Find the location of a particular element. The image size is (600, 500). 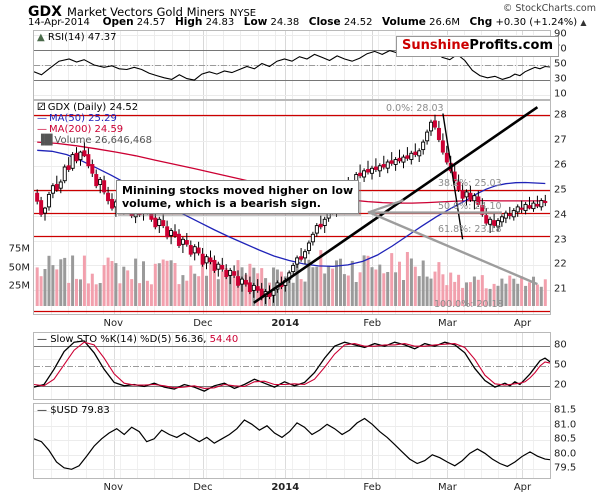

usd-value: 79.83 is located at coordinates (95, 410).